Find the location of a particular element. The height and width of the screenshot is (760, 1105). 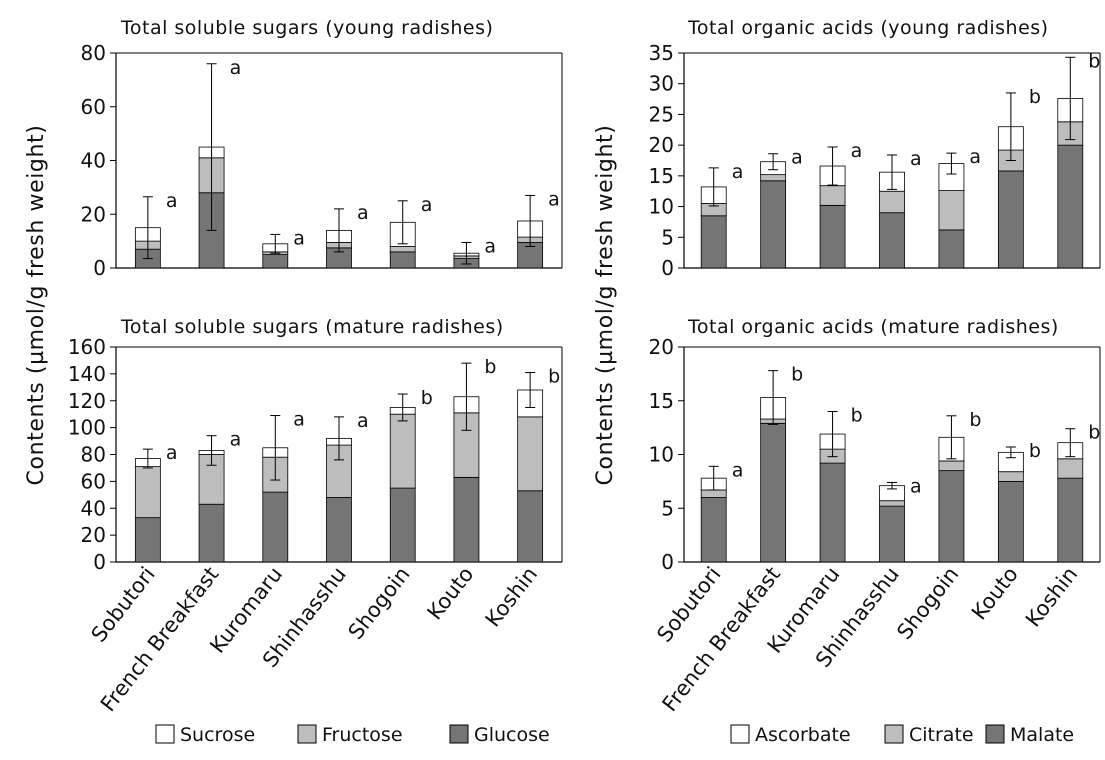

category-label: Kouto is located at coordinates (451, 593).